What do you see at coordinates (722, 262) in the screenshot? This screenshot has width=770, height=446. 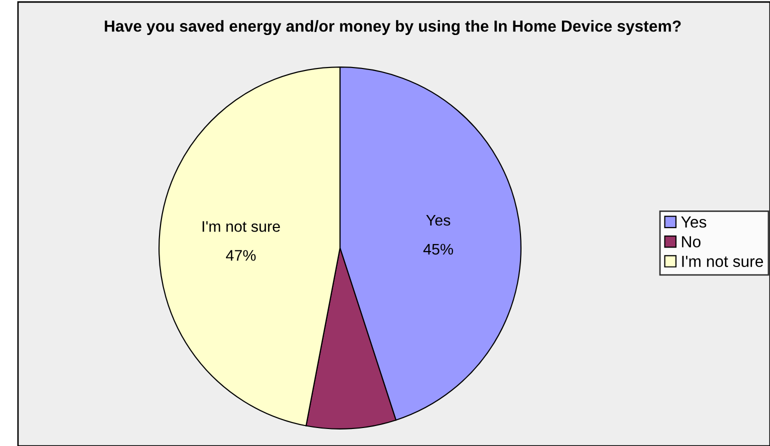 I see `legend-label: I'm not sure` at bounding box center [722, 262].